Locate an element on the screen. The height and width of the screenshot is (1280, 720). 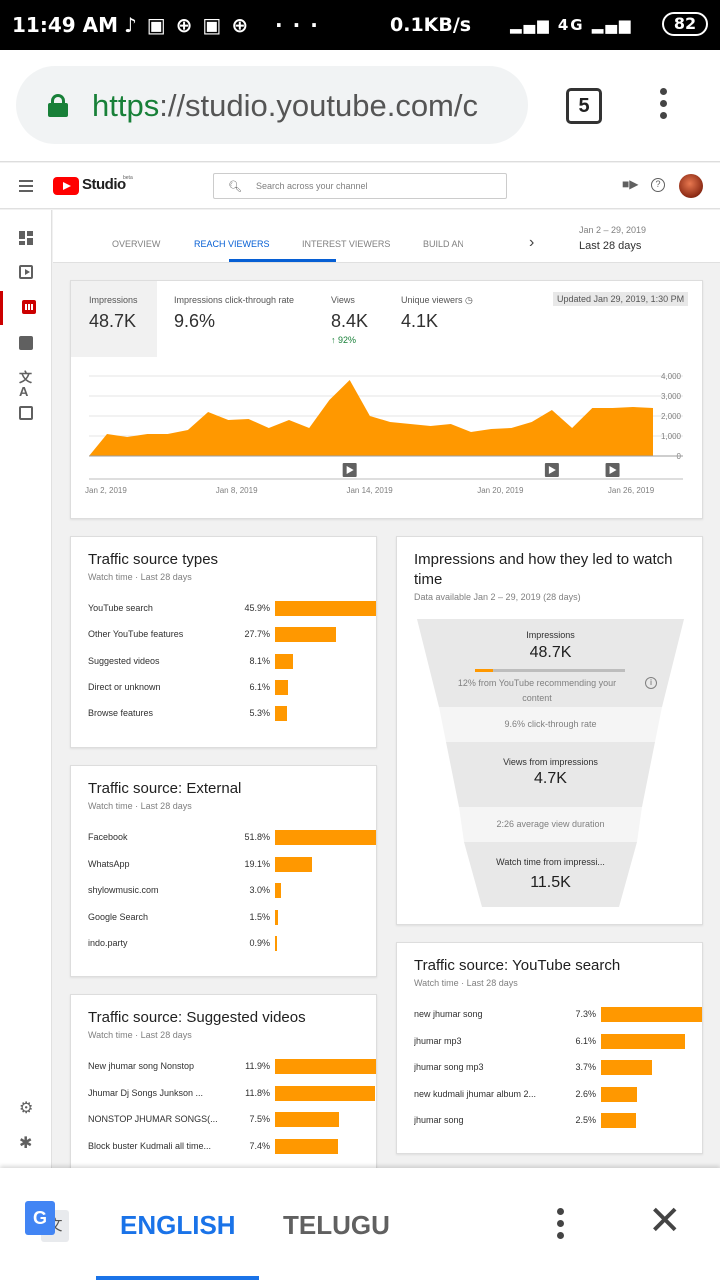
row-label: Suggested videos is located at coordinates (124, 660).